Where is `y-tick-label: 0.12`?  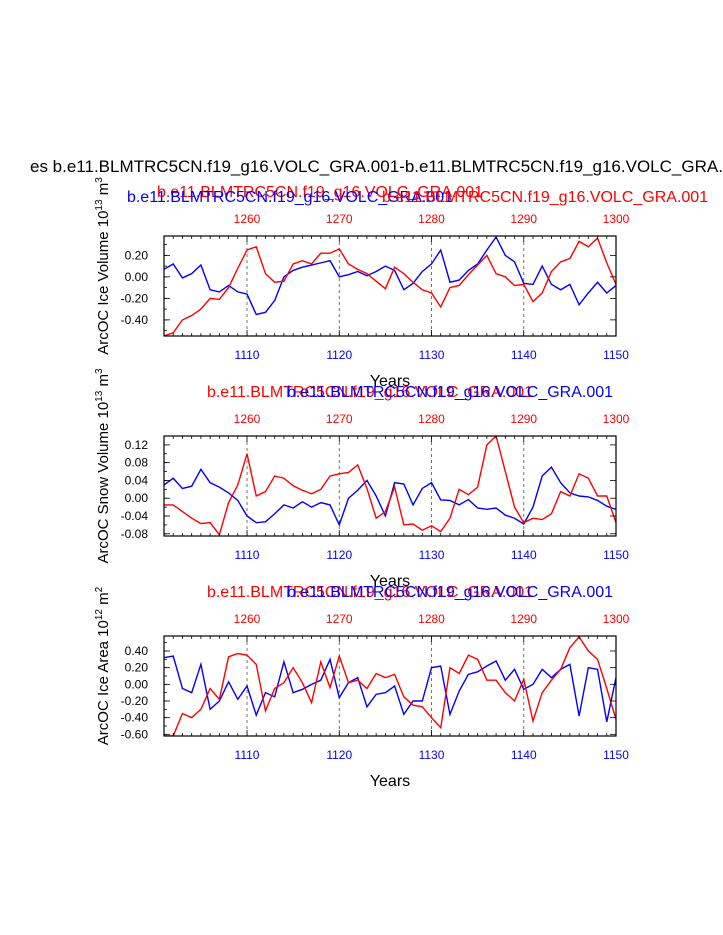
y-tick-label: 0.12 is located at coordinates (137, 445).